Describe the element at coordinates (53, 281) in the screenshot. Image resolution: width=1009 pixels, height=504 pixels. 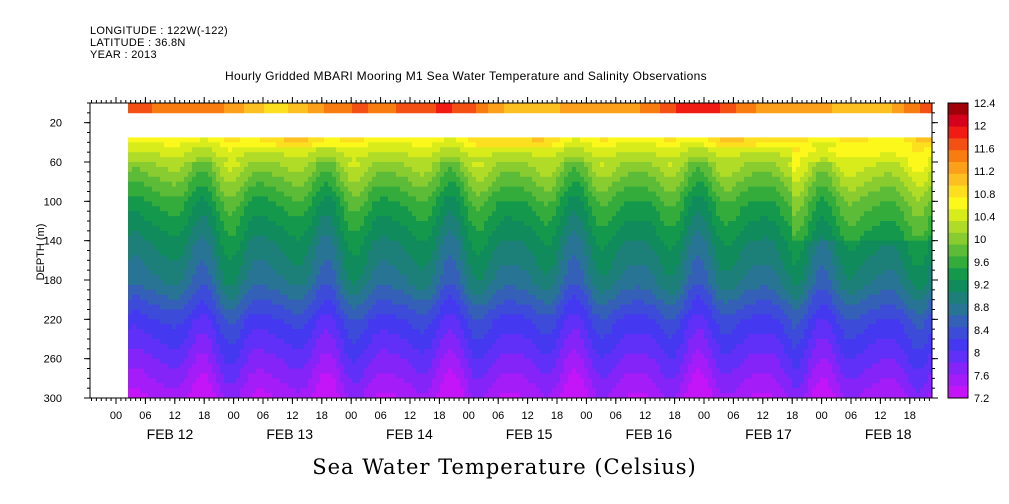
I see `y-tick-label: 180` at that location.